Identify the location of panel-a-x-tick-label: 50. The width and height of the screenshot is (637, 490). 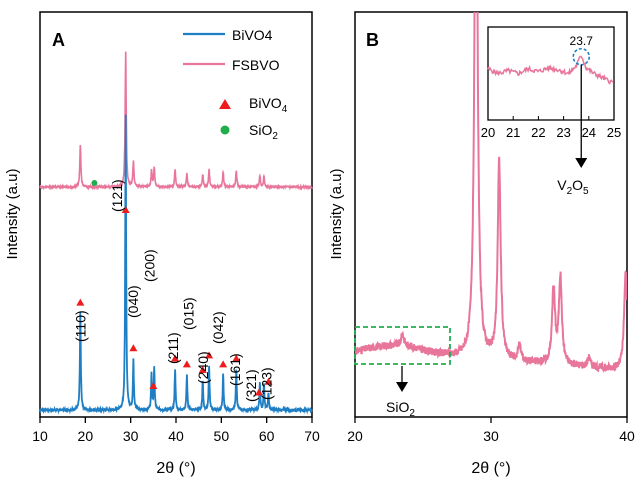
(222, 436).